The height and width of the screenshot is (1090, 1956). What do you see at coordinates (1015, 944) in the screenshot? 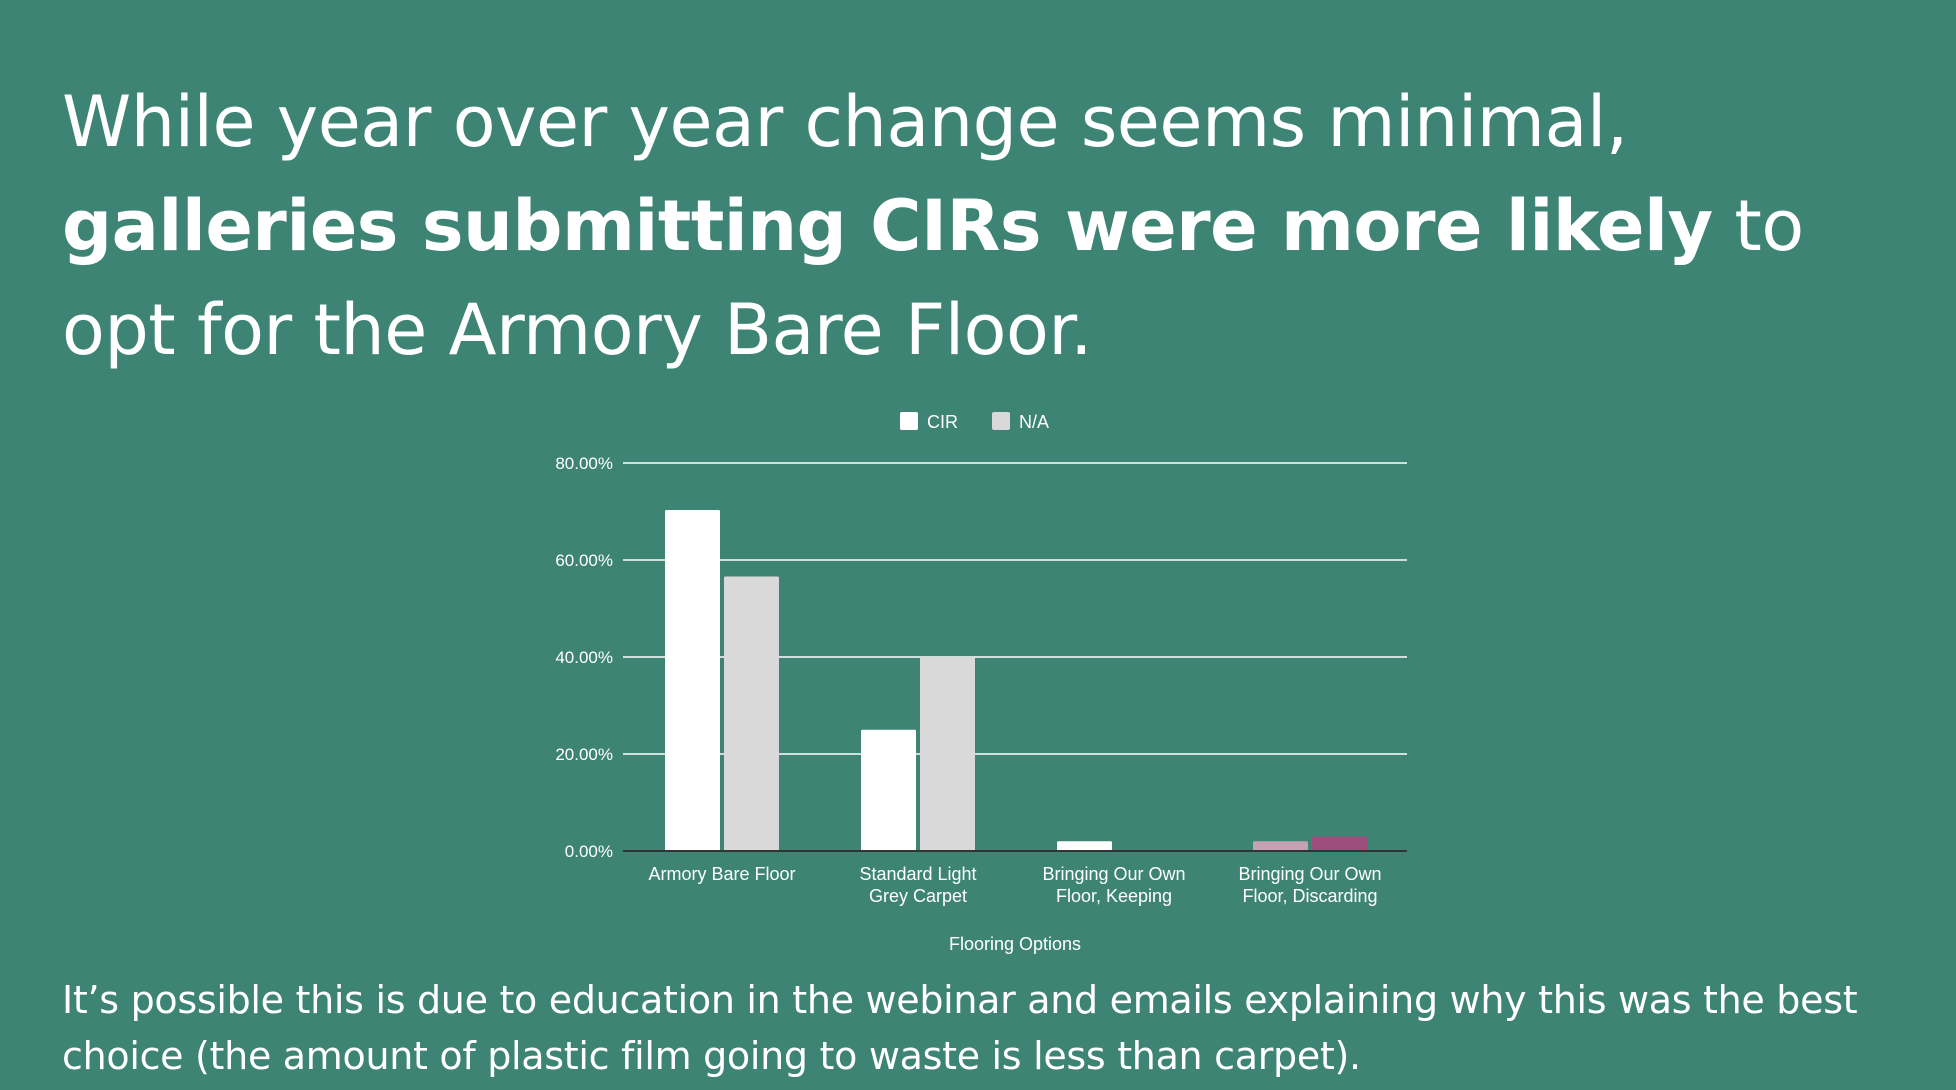
I see `x-axis-title: Flooring Options` at bounding box center [1015, 944].